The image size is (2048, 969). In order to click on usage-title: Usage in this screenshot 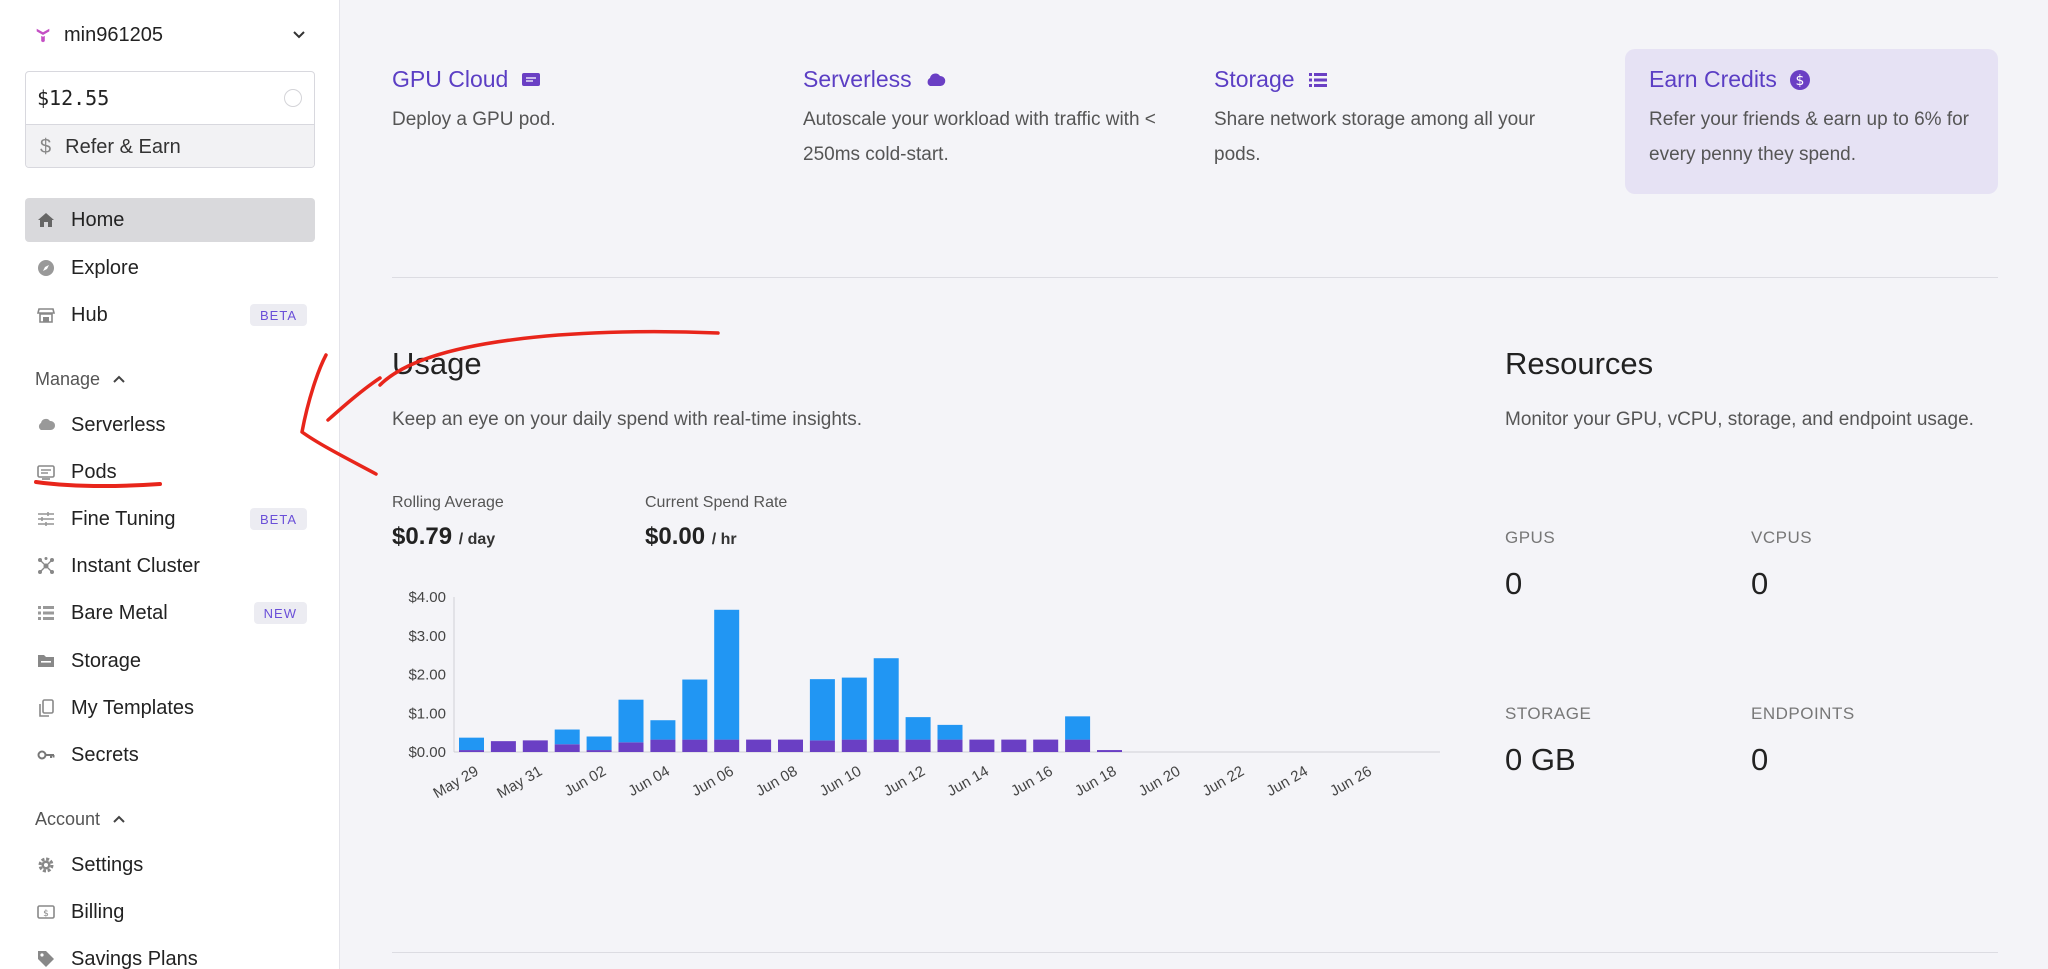, I will do `click(437, 363)`.